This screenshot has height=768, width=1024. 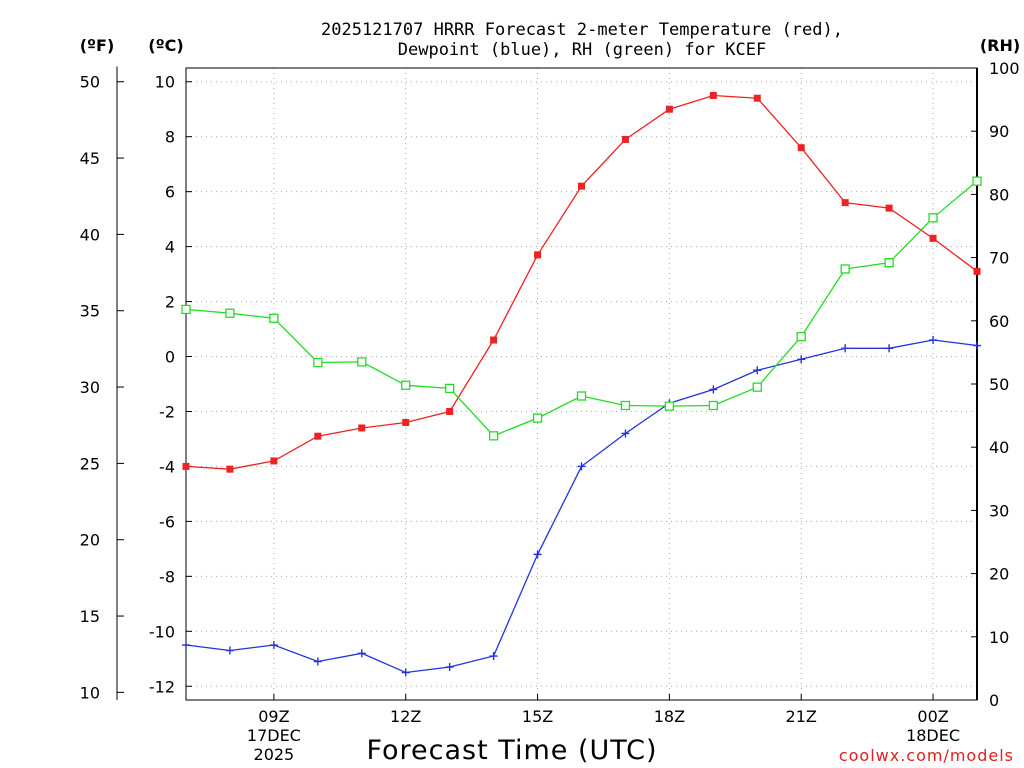 I want to click on credit-text: coolwx.com/models, so click(x=926, y=755).